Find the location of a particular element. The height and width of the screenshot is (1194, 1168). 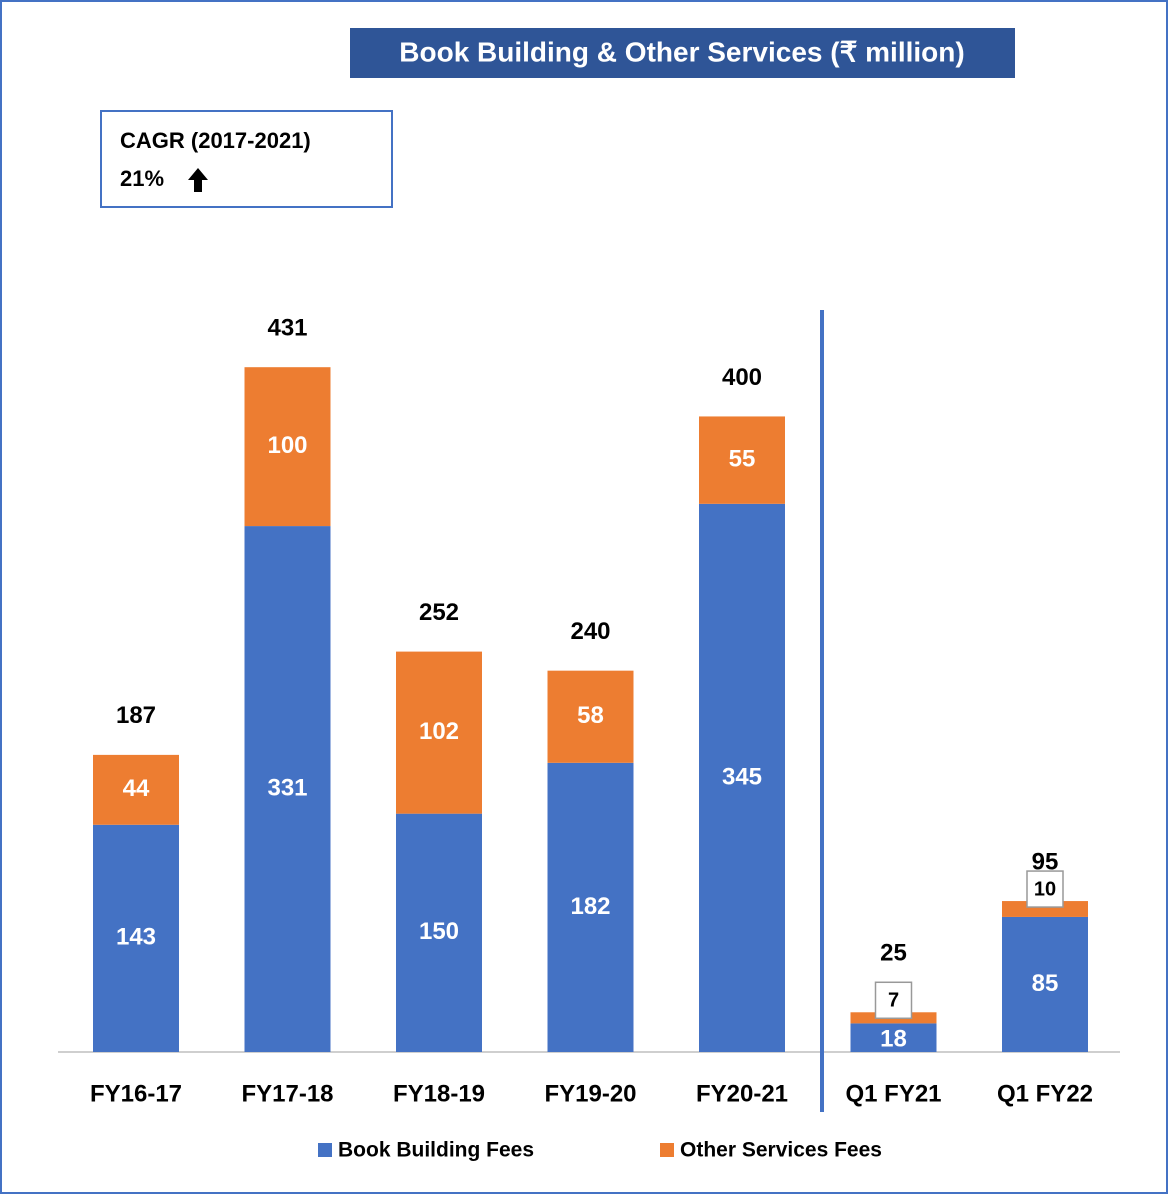

value-label: 331 is located at coordinates (287, 787).